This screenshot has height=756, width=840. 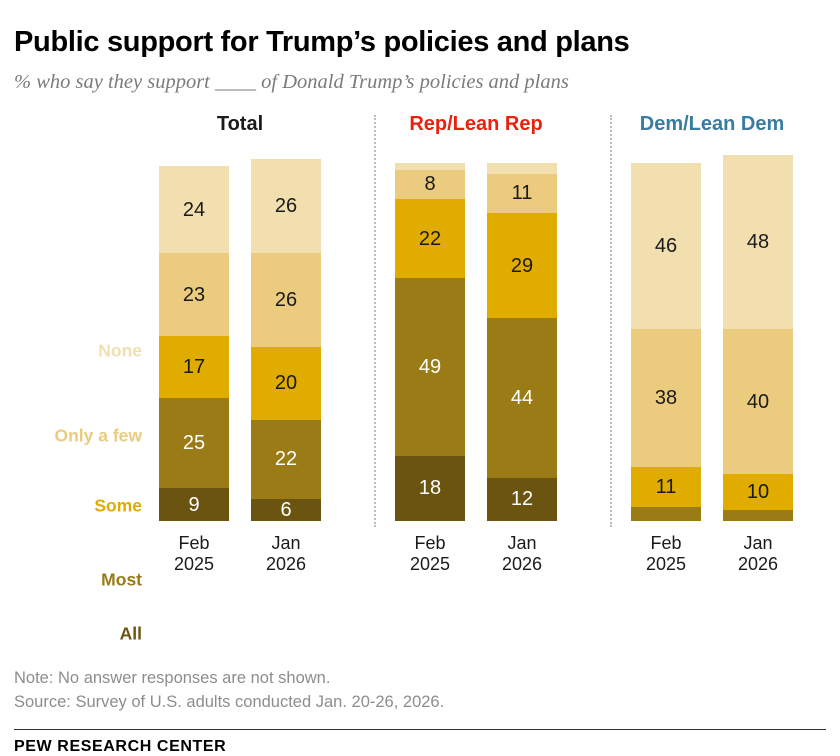 I want to click on segment-value-label: 20, so click(x=286, y=383).